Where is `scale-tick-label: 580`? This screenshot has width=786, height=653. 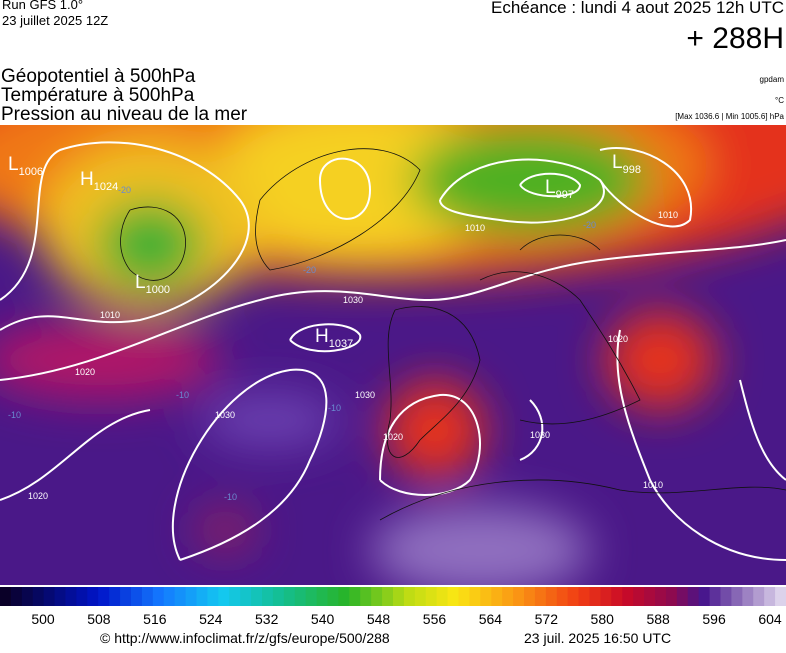 scale-tick-label: 580 is located at coordinates (603, 619).